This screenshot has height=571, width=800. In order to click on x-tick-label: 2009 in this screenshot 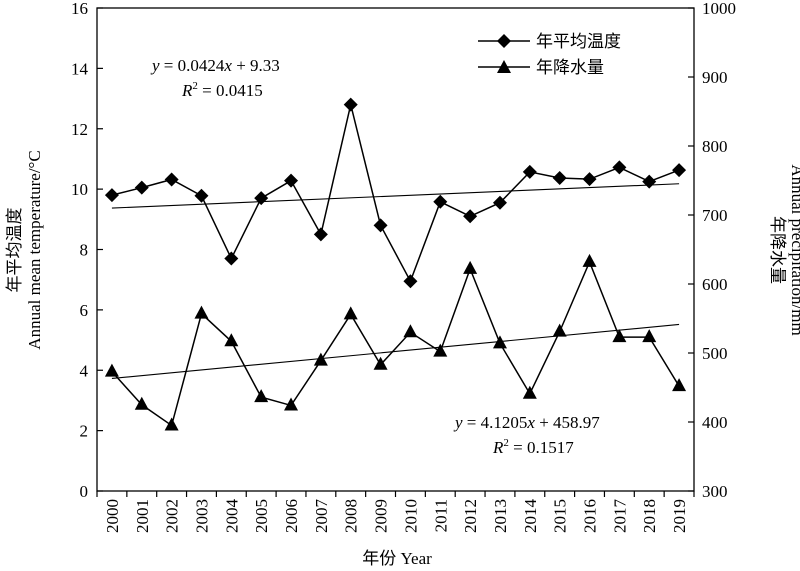, I will do `click(381, 516)`.